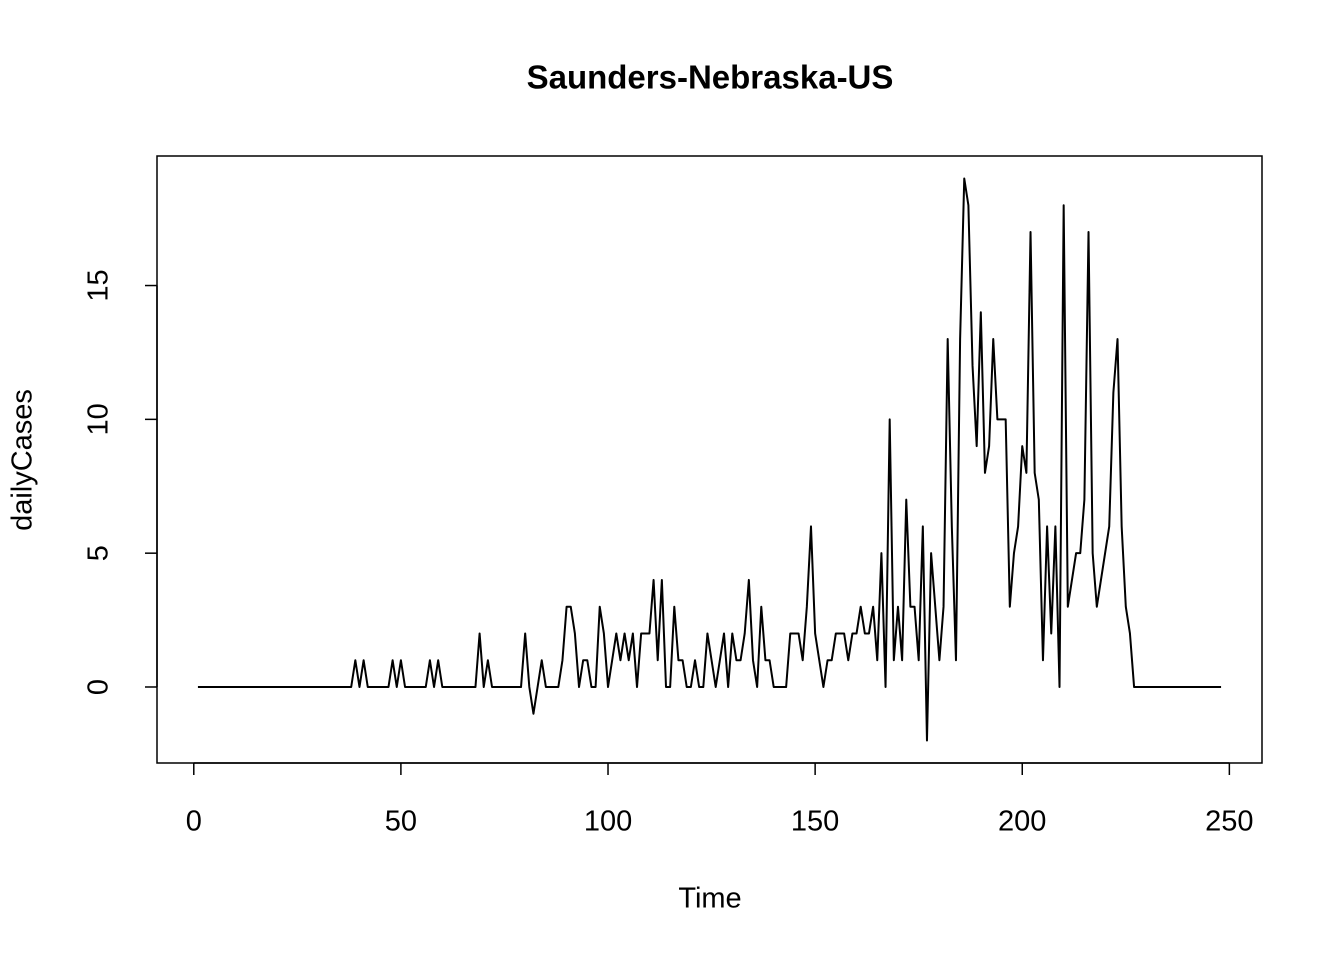  Describe the element at coordinates (23, 460) in the screenshot. I see `y-axis-label: dailyCases` at that location.